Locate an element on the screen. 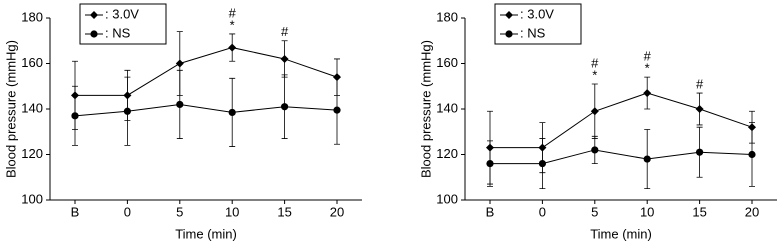 This screenshot has height=249, width=777. legend-box is located at coordinates (123, 24).